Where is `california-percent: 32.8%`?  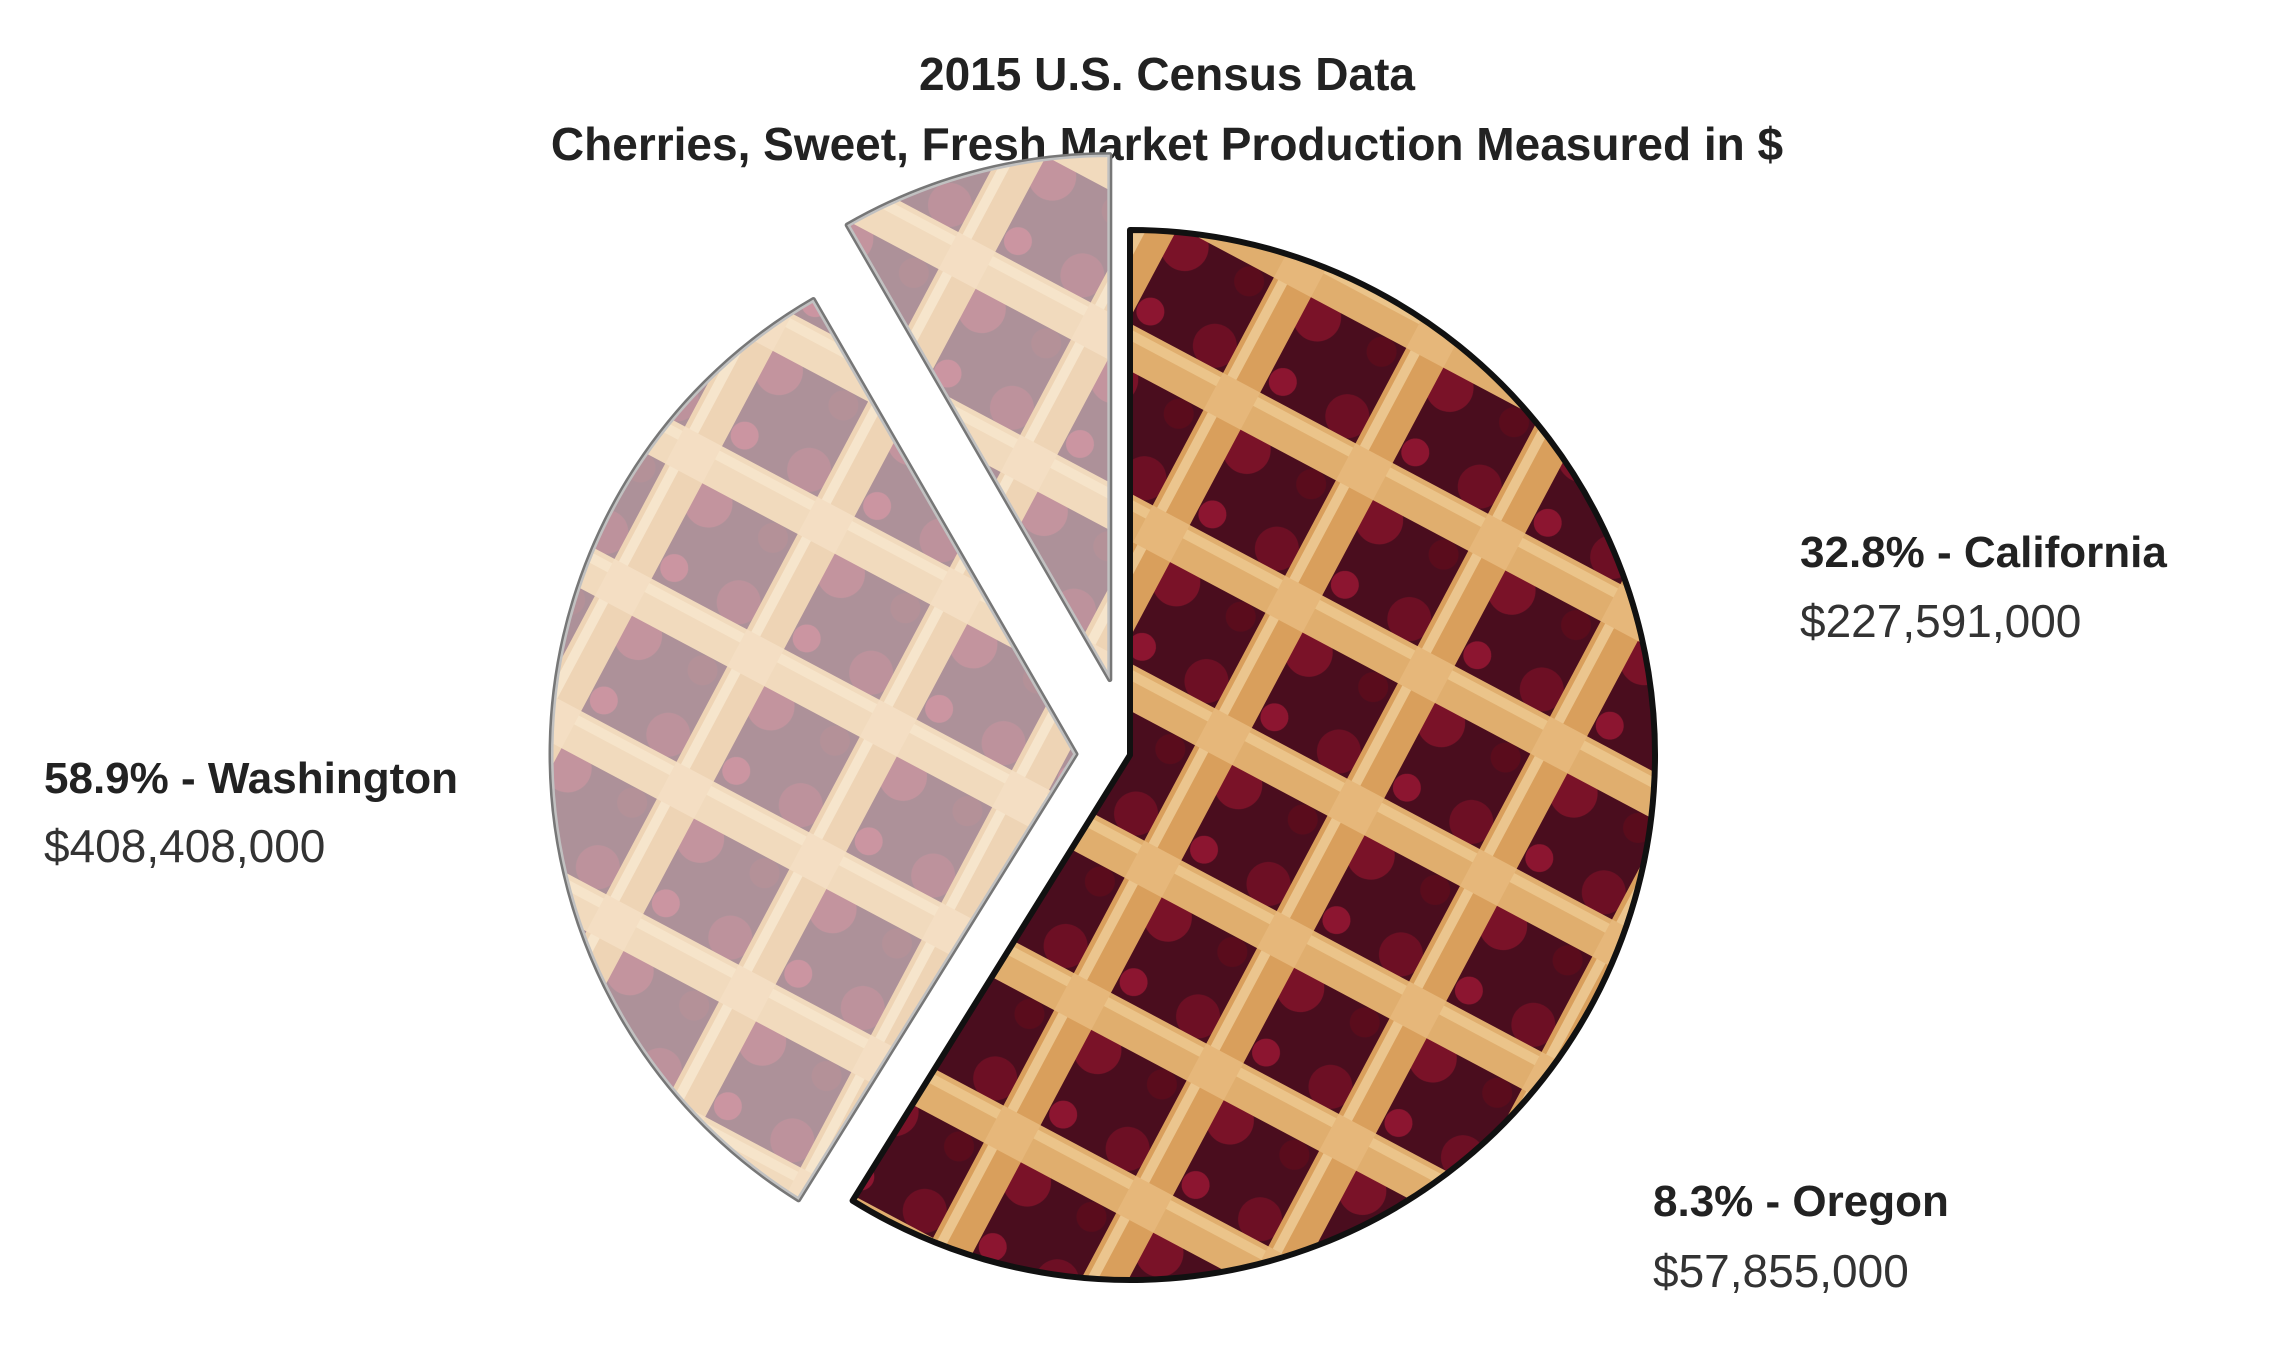 california-percent: 32.8% is located at coordinates (1862, 552).